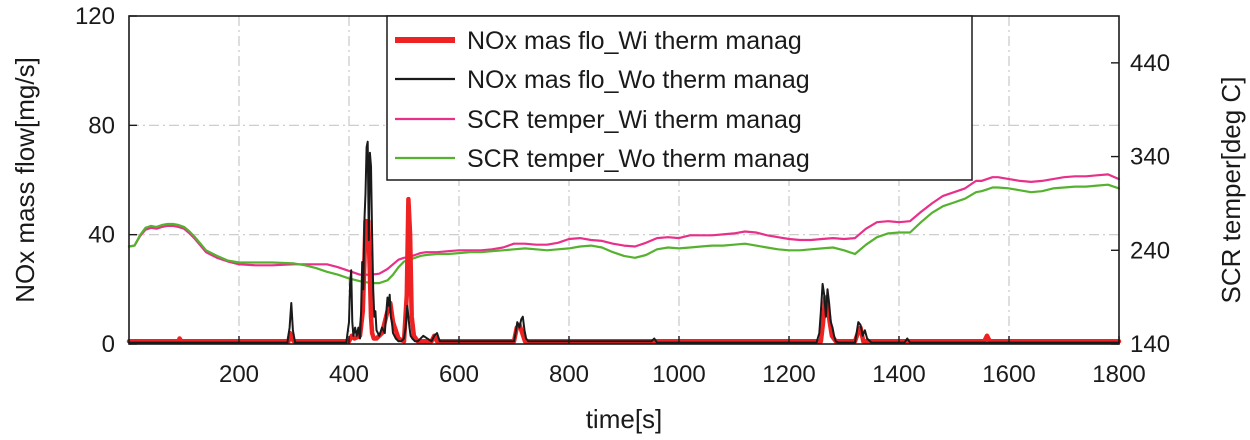 The image size is (1250, 440). Describe the element at coordinates (1231, 190) in the screenshot. I see `y-right-axis-label: SCR temper[deg C]` at that location.